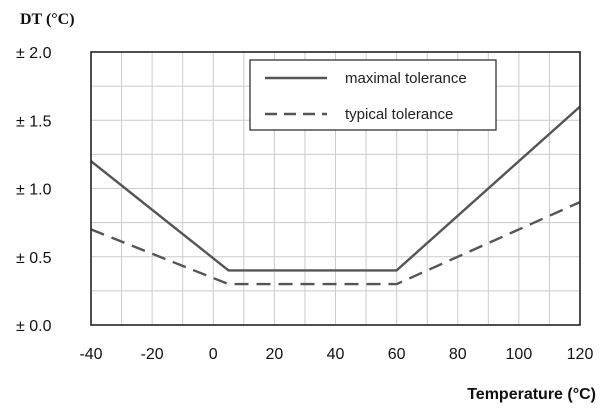 This screenshot has width=600, height=415. Describe the element at coordinates (34, 258) in the screenshot. I see `y-tick-label: ± 0.5` at that location.